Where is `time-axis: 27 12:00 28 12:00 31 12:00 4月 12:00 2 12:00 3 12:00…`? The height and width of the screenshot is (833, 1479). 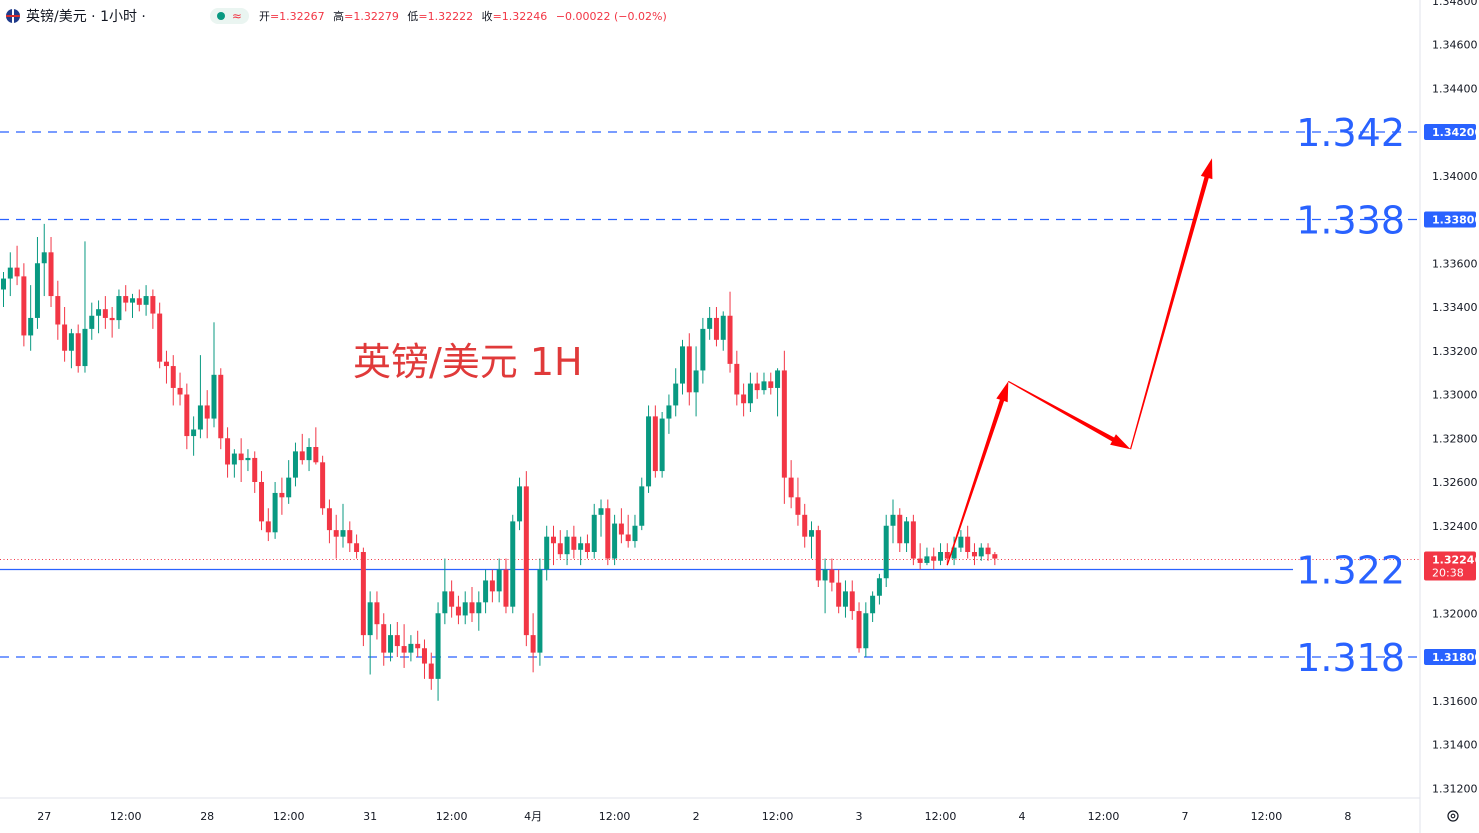 time-axis: 27 12:00 28 12:00 31 12:00 4月 12:00 2 12:00 3 12:00… is located at coordinates (710, 810).